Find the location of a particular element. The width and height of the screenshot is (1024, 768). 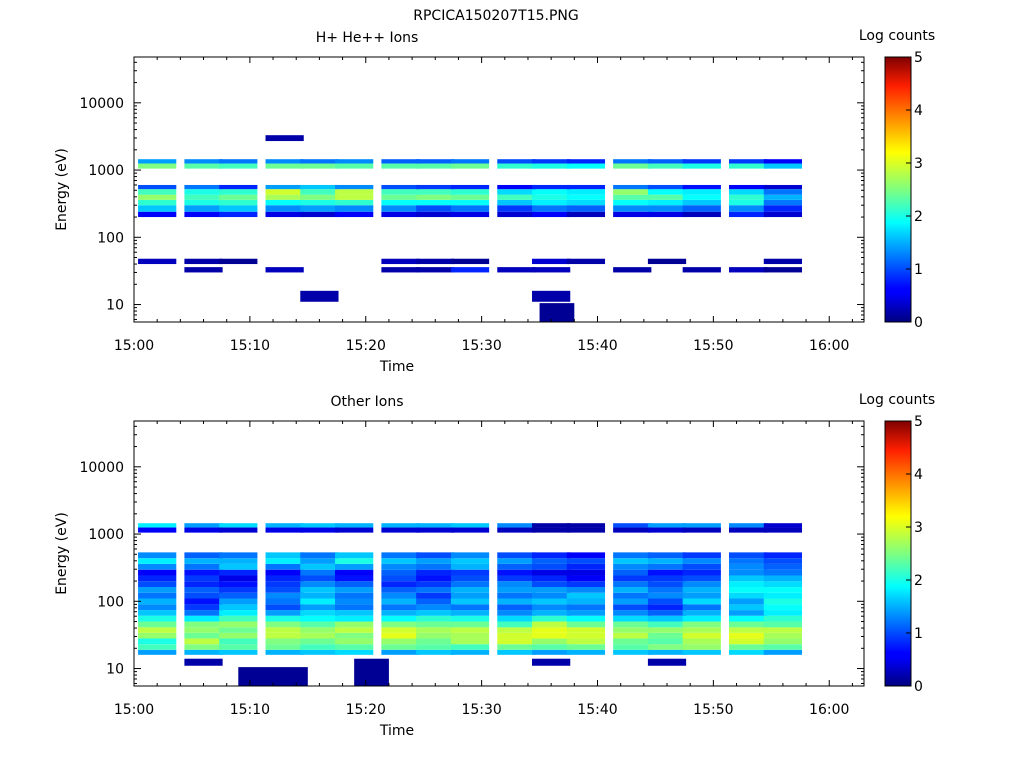

x-tick-label: 15:10 is located at coordinates (250, 710).